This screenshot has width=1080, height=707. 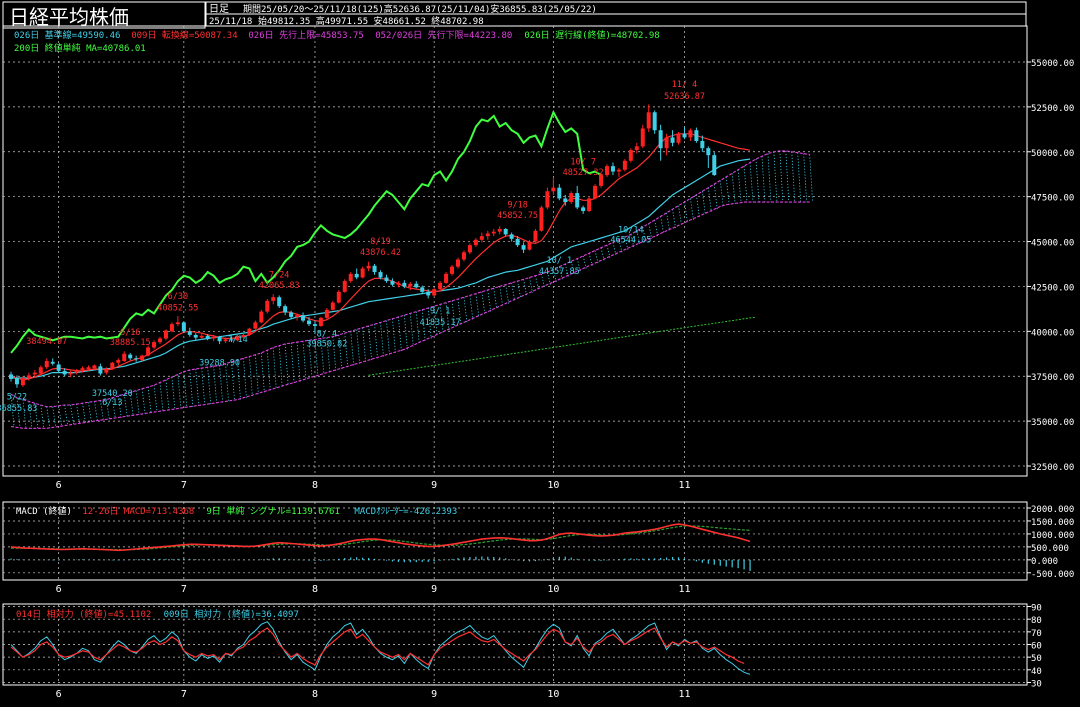 I want to click on legend-item: 026日 基準線=49590.46, so click(x=67, y=35).